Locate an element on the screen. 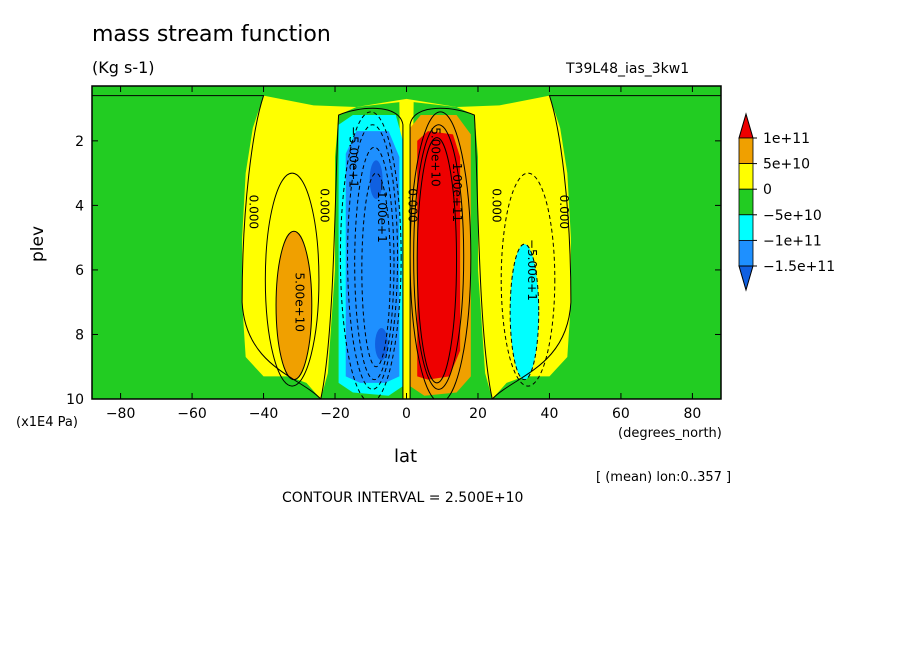  contour-zero-sh is located at coordinates (207, 247).